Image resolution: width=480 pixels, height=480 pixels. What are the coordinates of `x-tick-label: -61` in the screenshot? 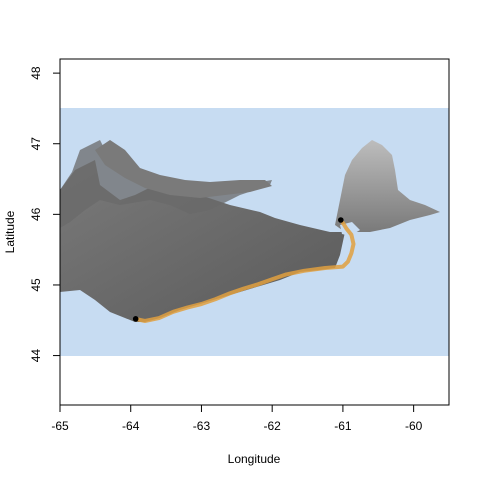 It's located at (343, 426).